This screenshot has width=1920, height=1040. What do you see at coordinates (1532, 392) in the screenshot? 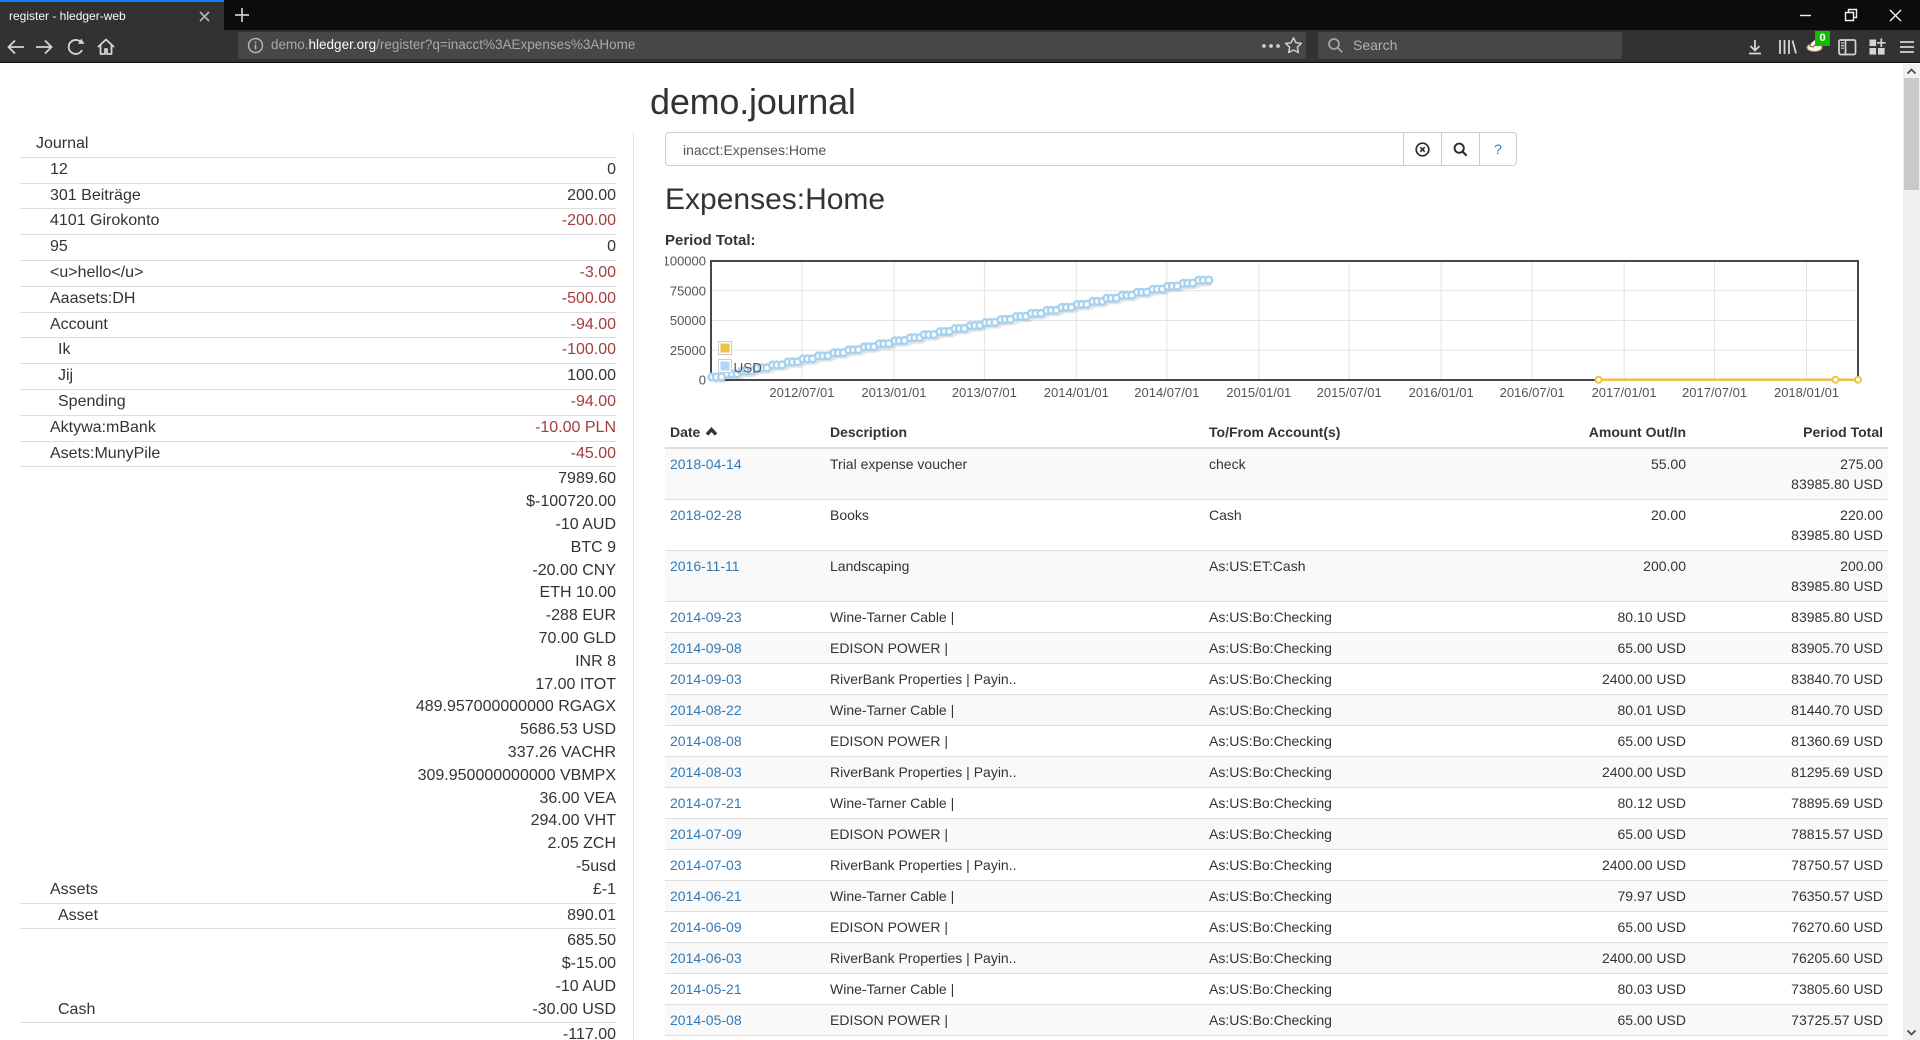
I see `svg-text: 2016/07/01` at bounding box center [1532, 392].